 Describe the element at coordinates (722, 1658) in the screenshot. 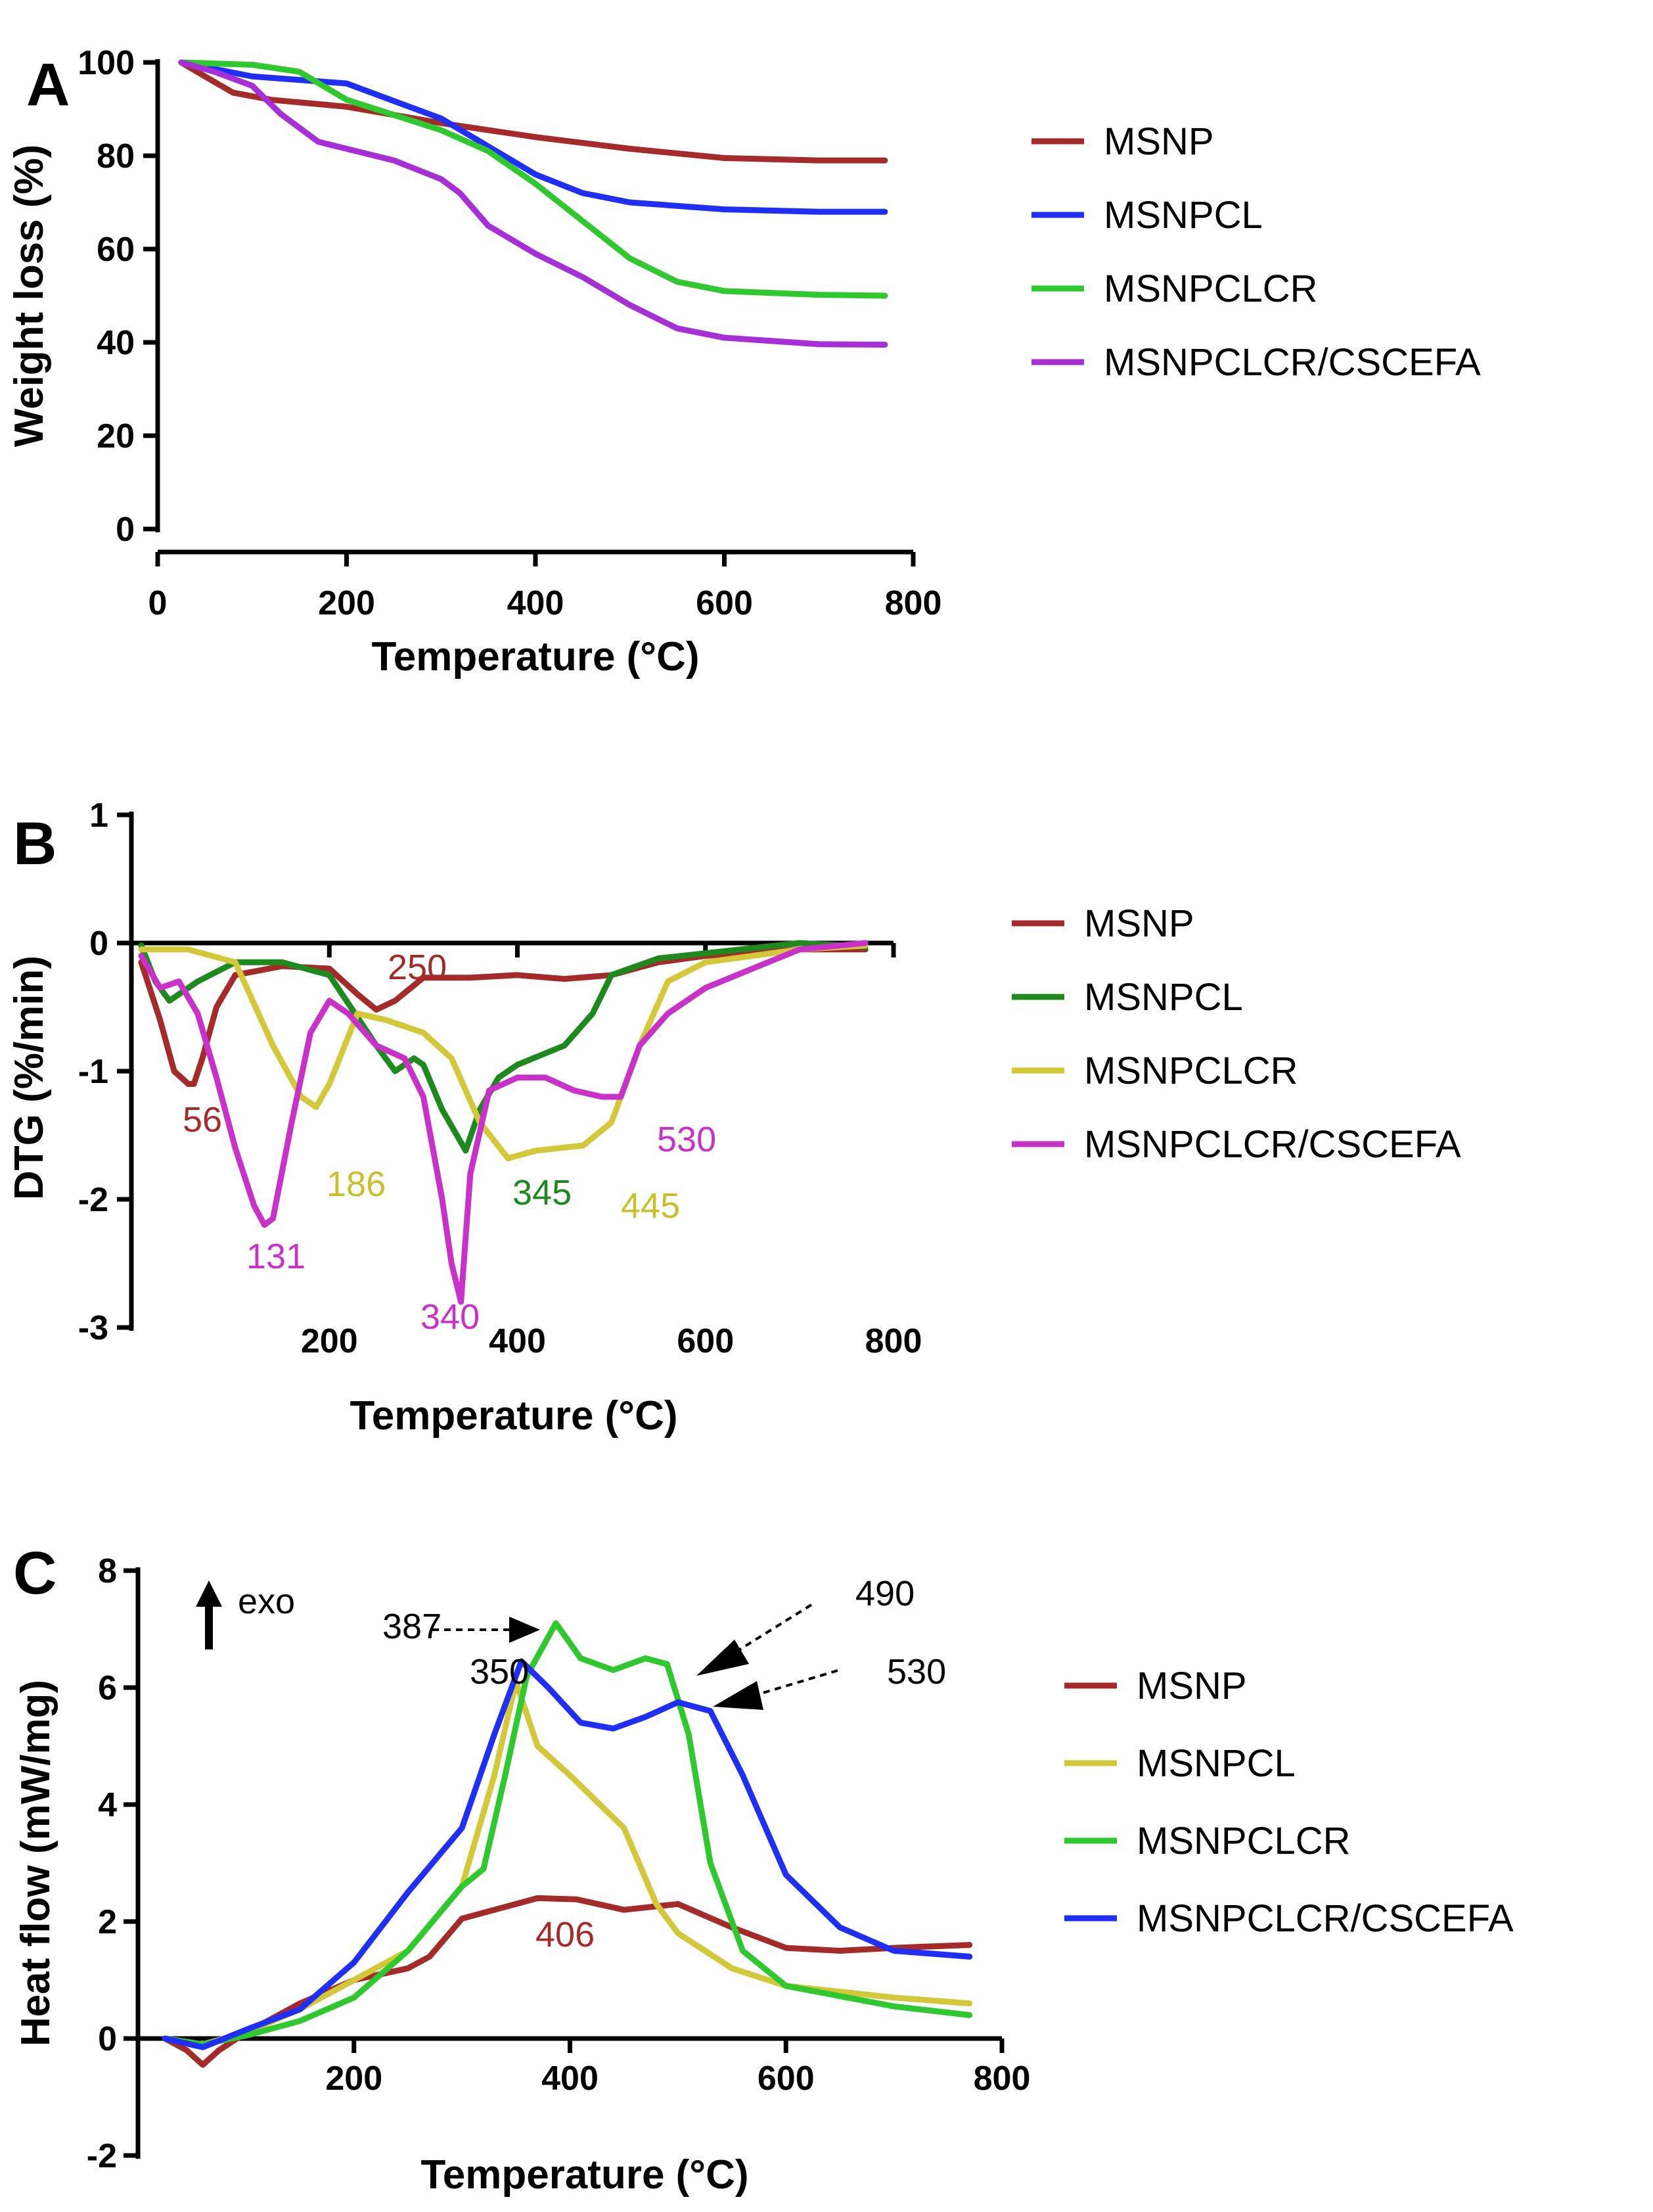

I see `arrow-490-icon` at that location.